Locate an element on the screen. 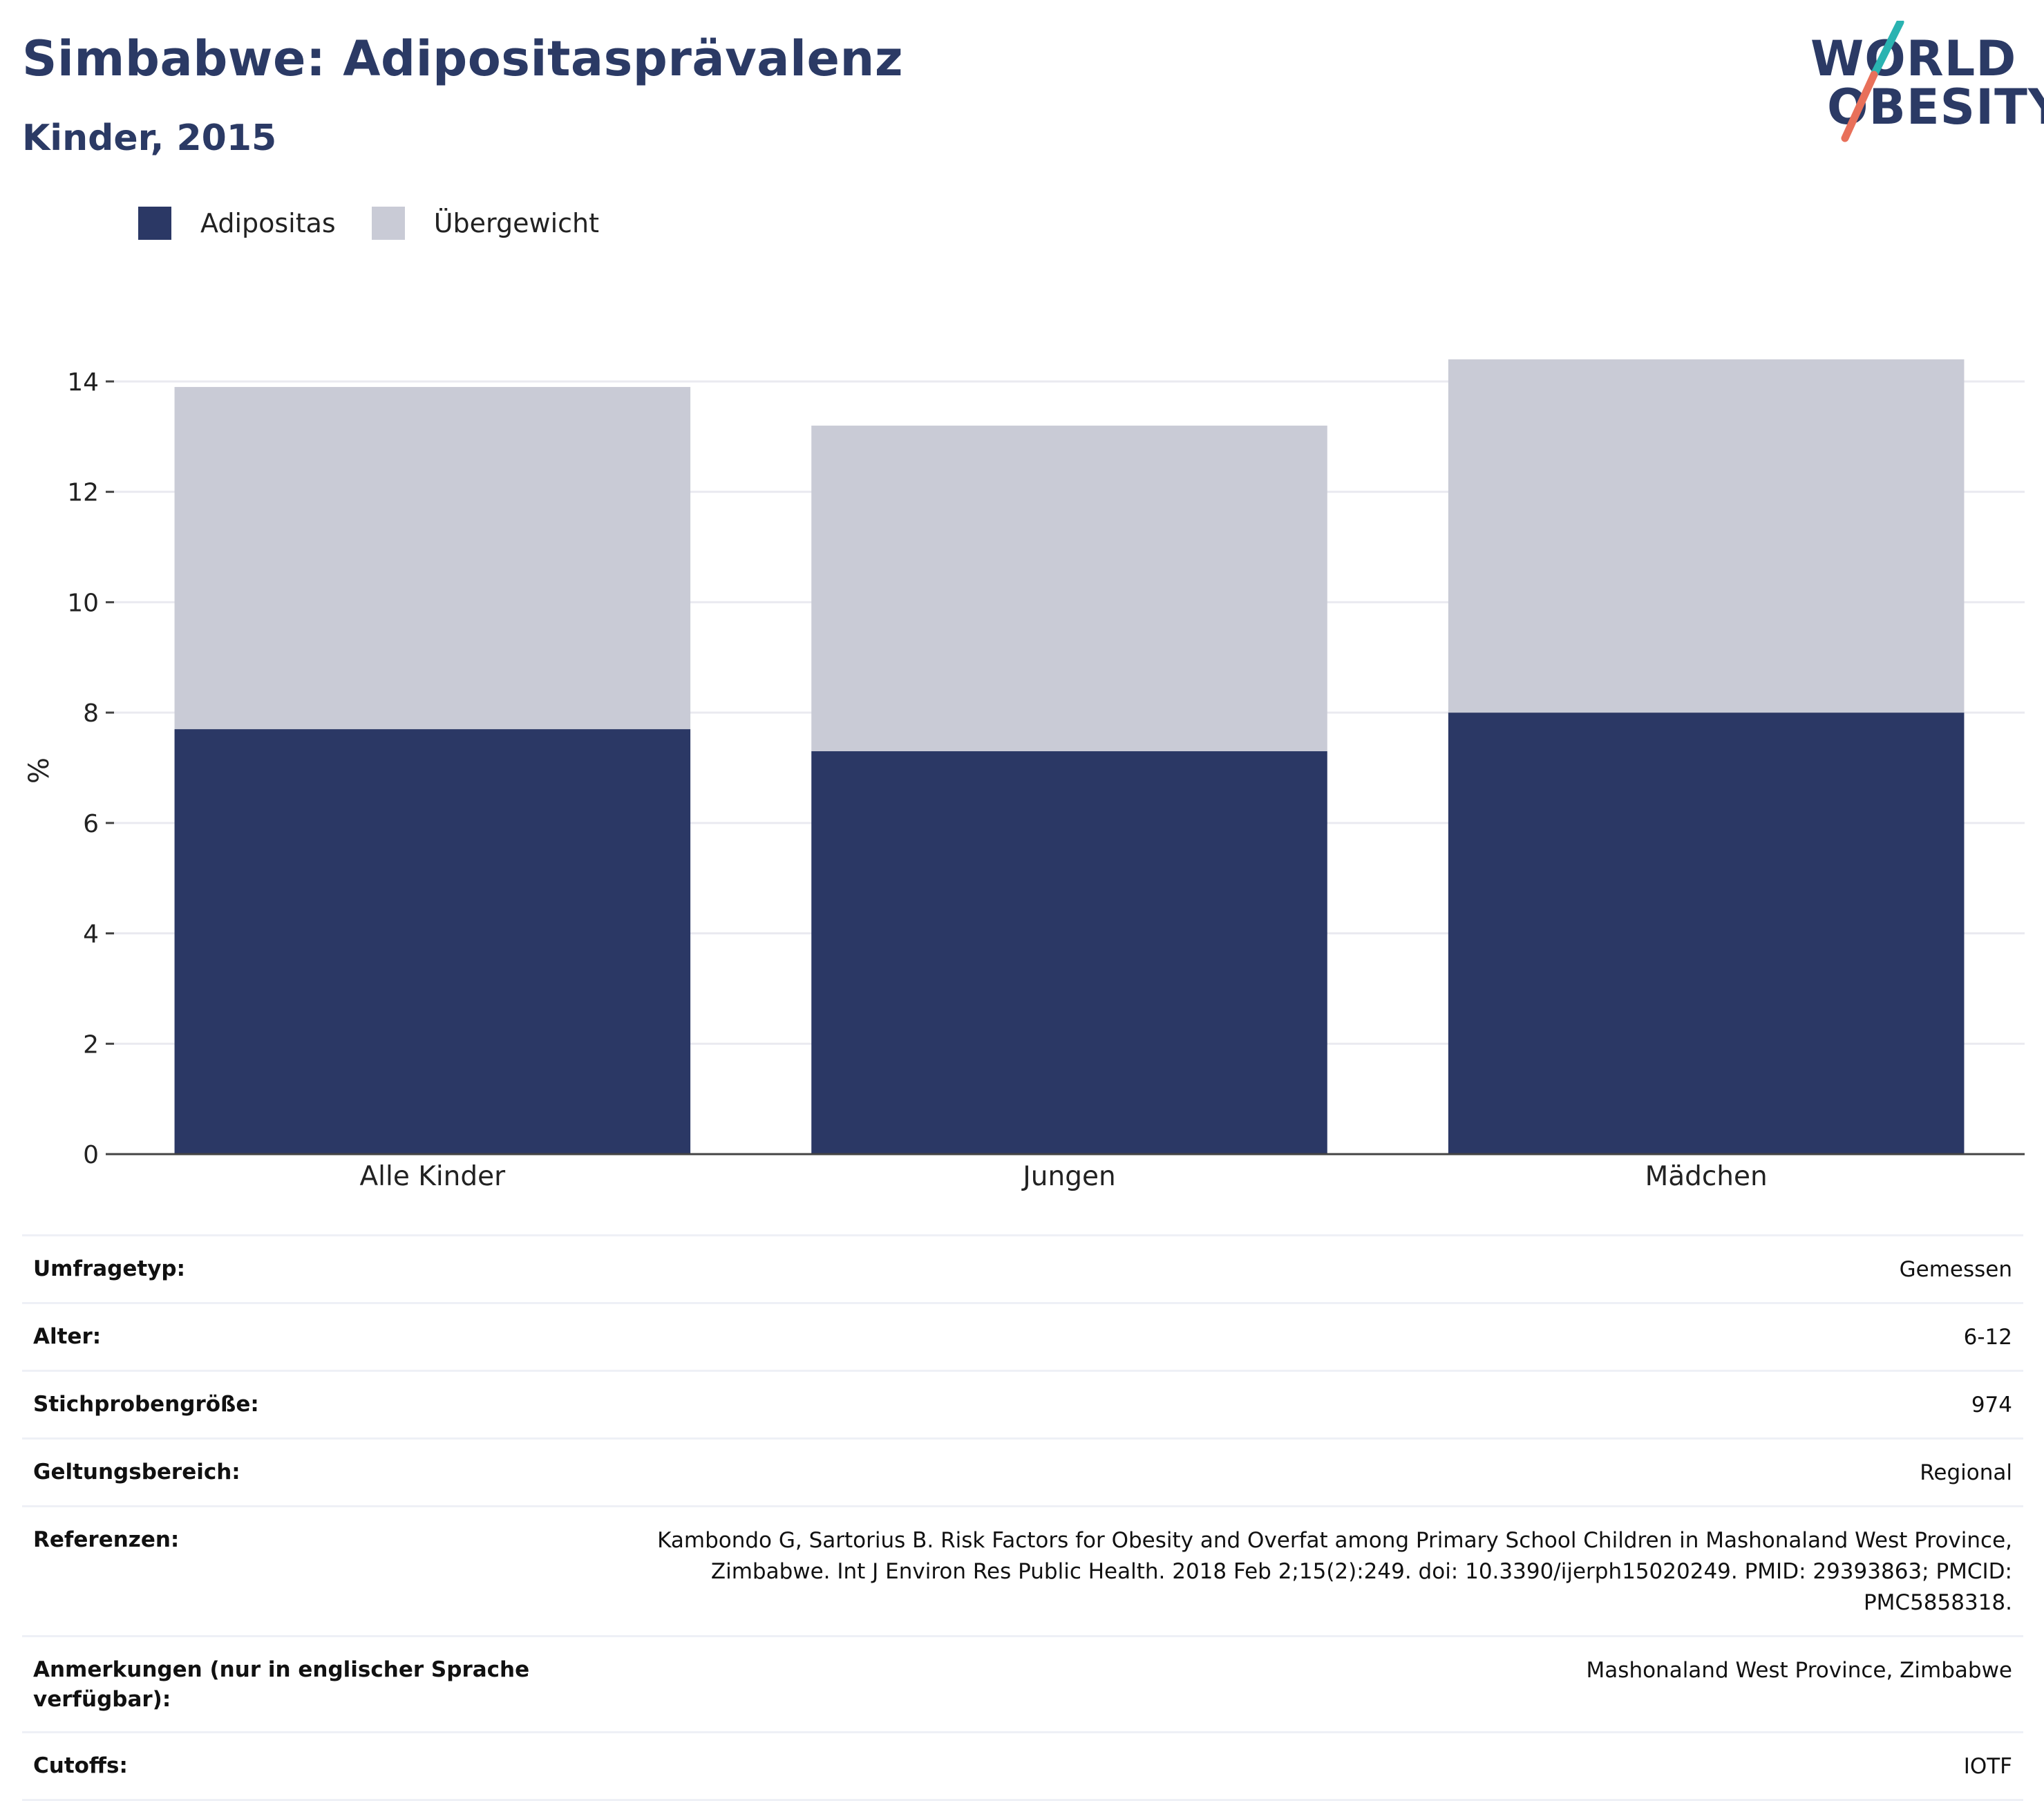 The width and height of the screenshot is (2044, 1801). logo-slash-icon is located at coordinates (1872, 81).